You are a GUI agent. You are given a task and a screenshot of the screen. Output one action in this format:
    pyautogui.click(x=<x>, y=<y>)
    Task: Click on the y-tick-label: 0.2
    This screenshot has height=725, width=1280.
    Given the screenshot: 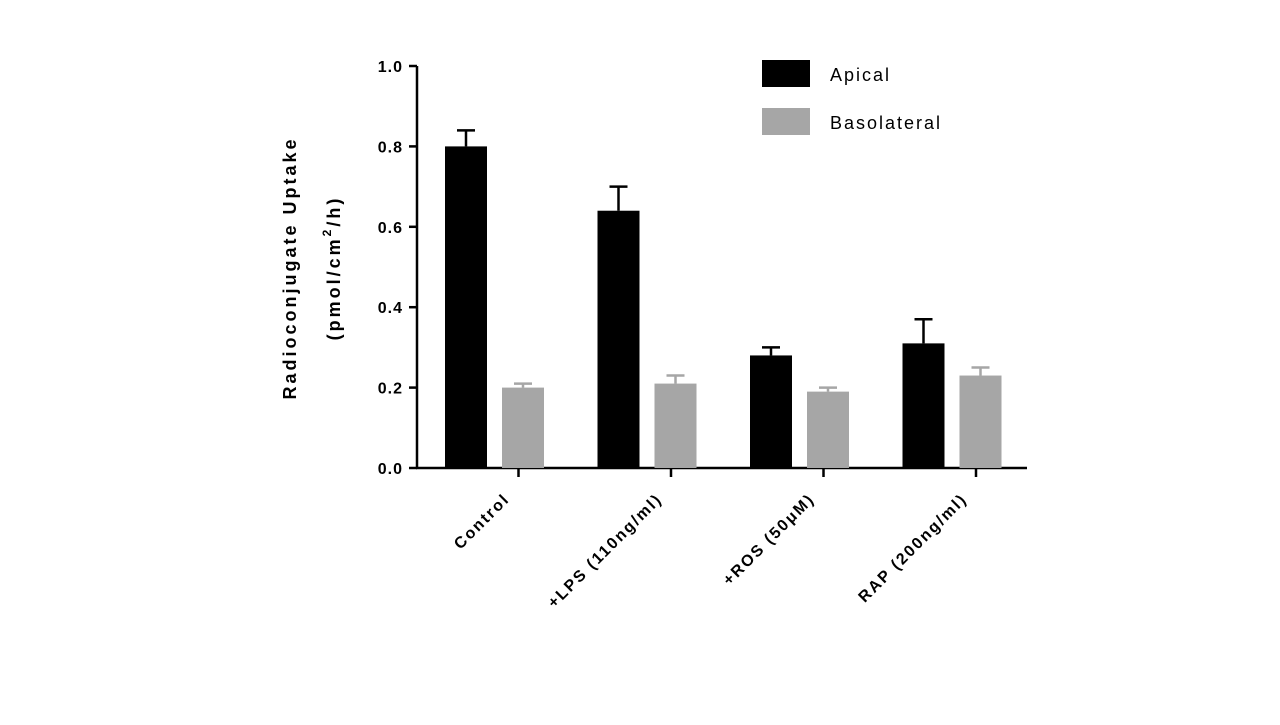 What is the action you would take?
    pyautogui.click(x=390, y=389)
    